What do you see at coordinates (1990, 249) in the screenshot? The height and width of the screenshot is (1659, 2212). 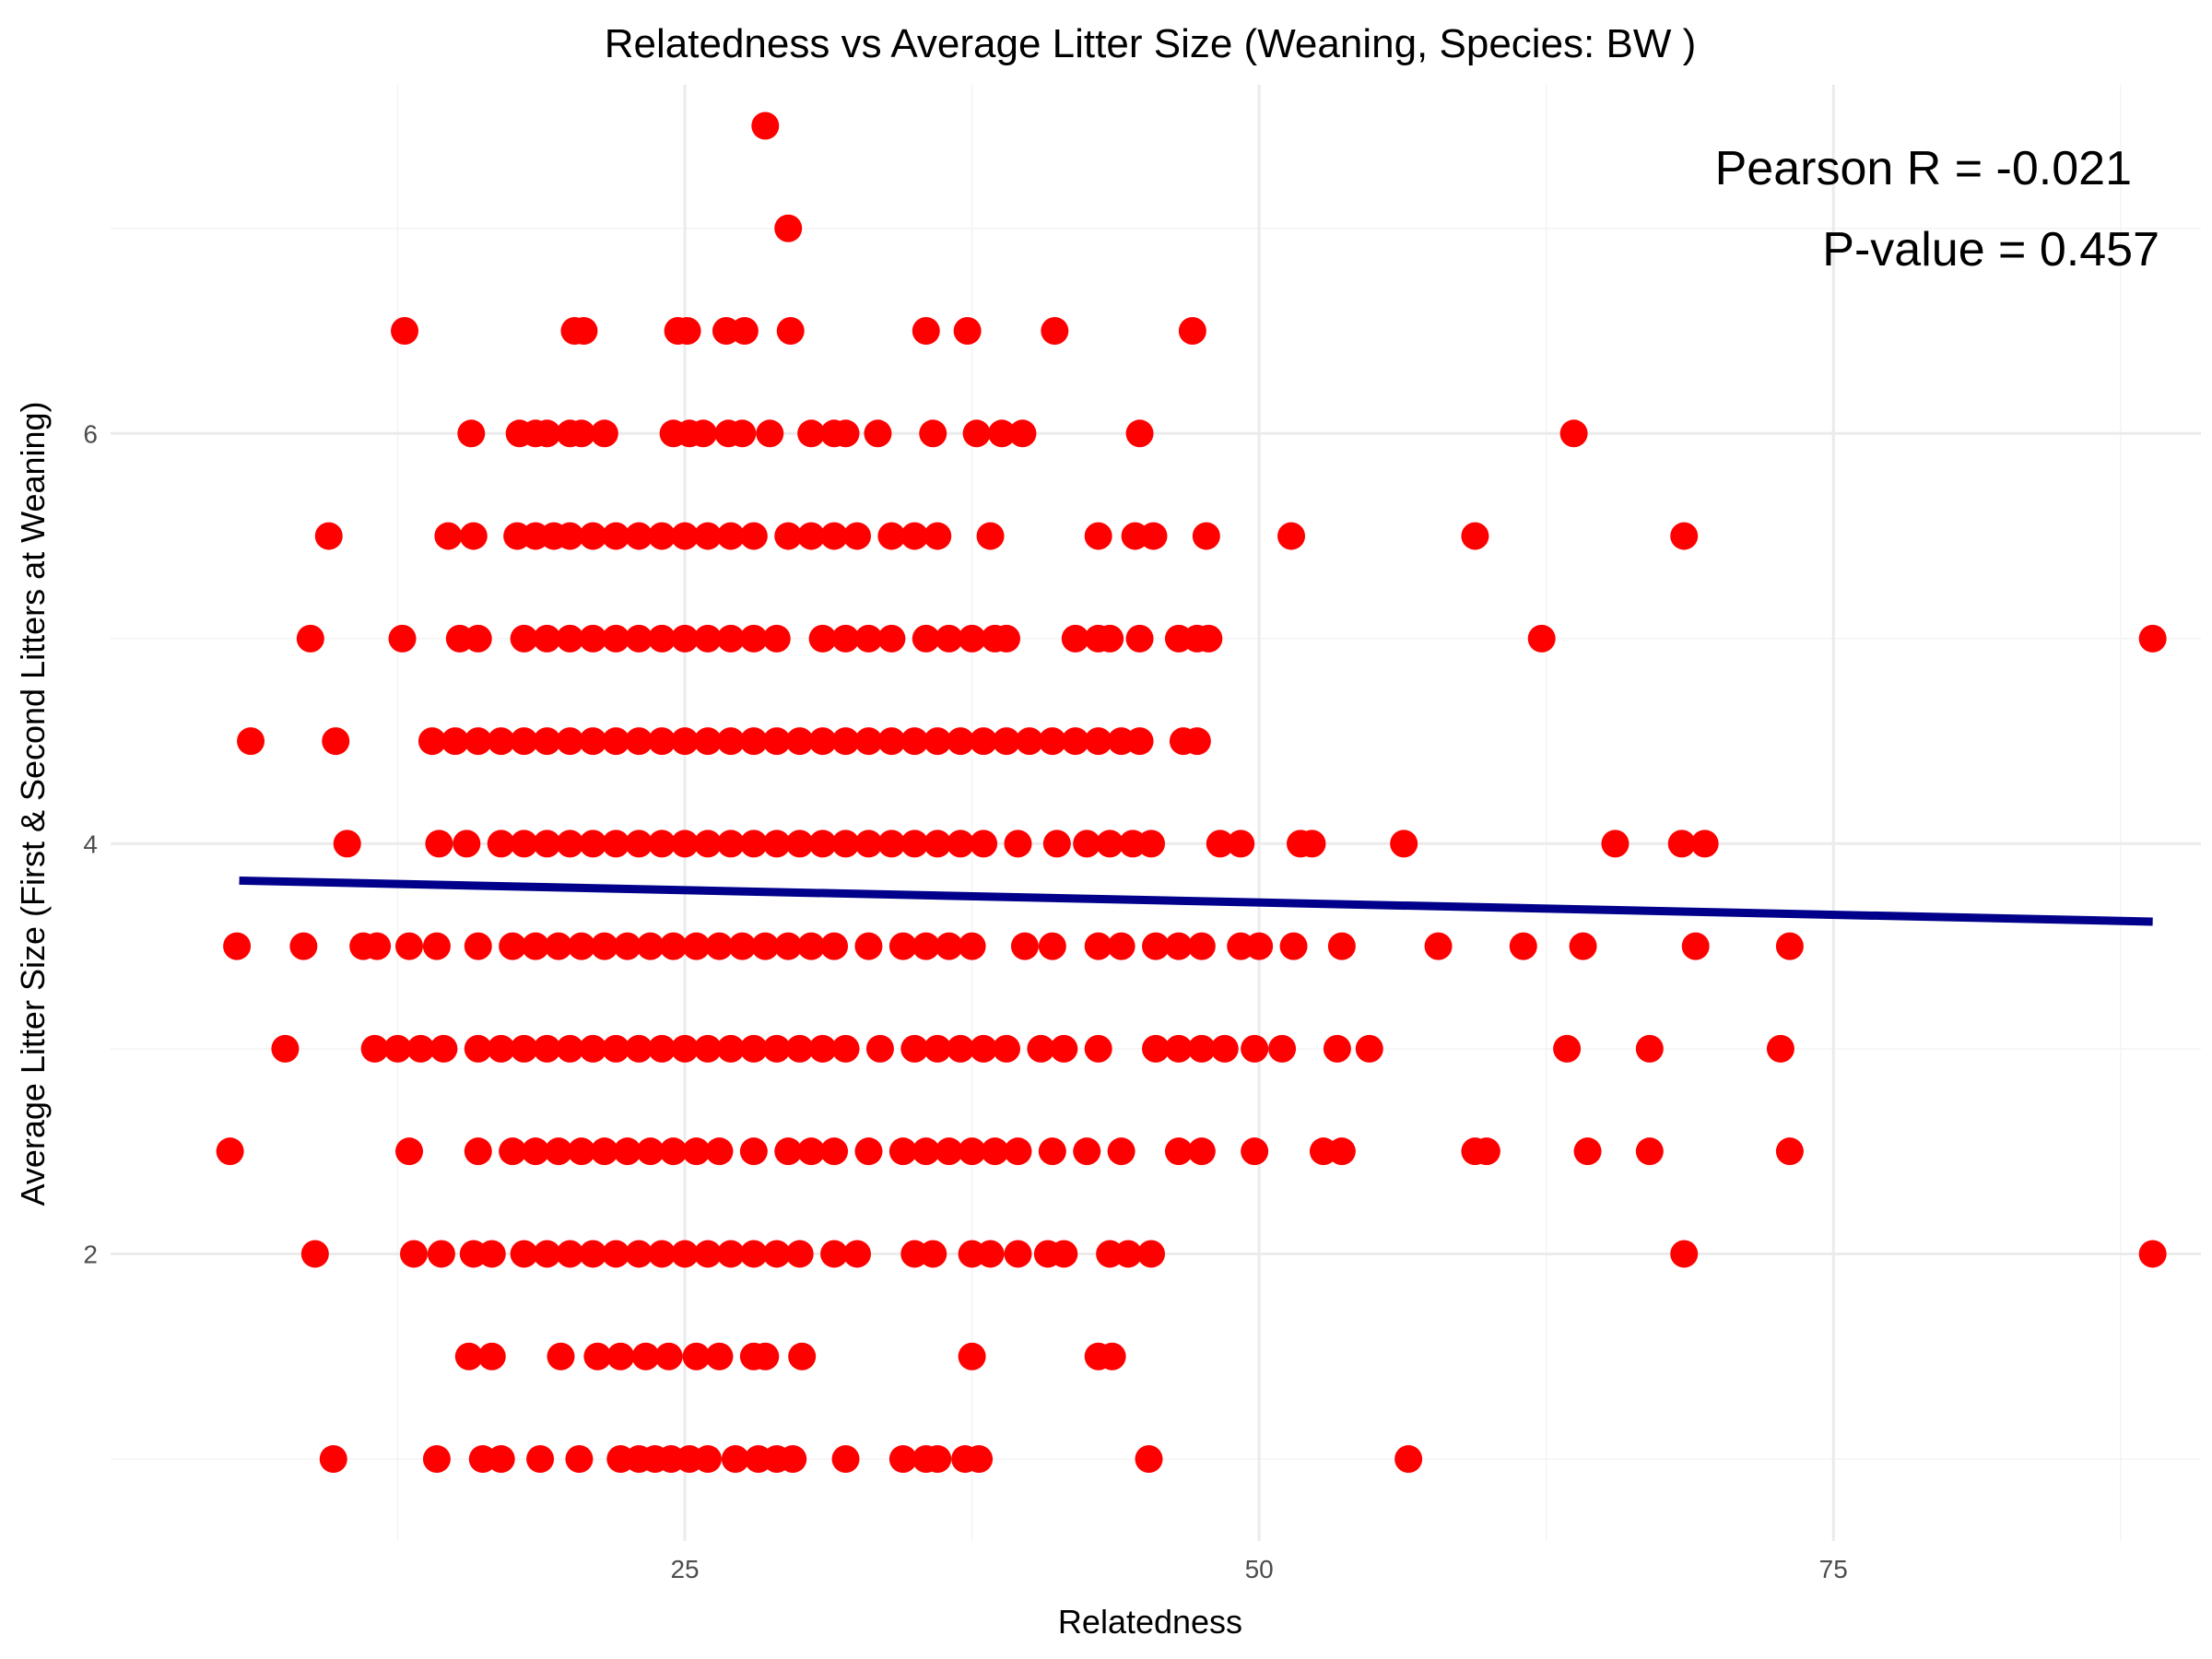 I see `p-value-annotation: P-value = 0.457` at bounding box center [1990, 249].